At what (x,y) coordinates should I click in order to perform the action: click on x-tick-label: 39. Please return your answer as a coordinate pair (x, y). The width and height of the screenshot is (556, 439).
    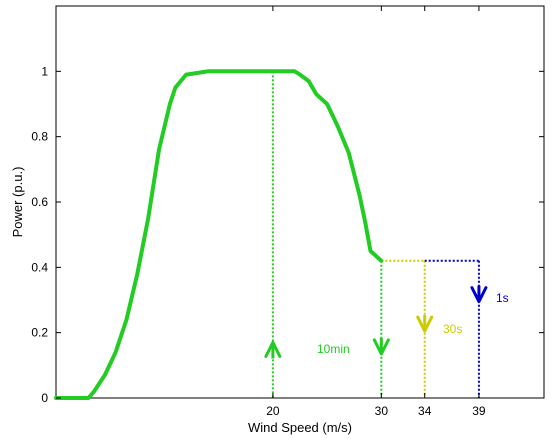
    Looking at the image, I should click on (479, 411).